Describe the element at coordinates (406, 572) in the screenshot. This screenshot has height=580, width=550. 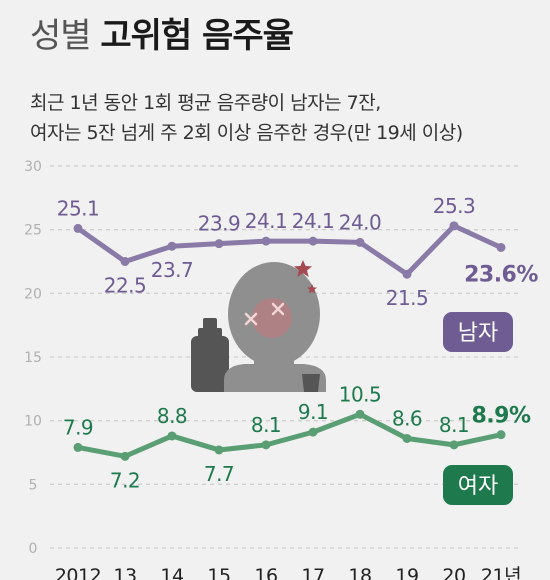
I see `x-tick-label: 19` at that location.